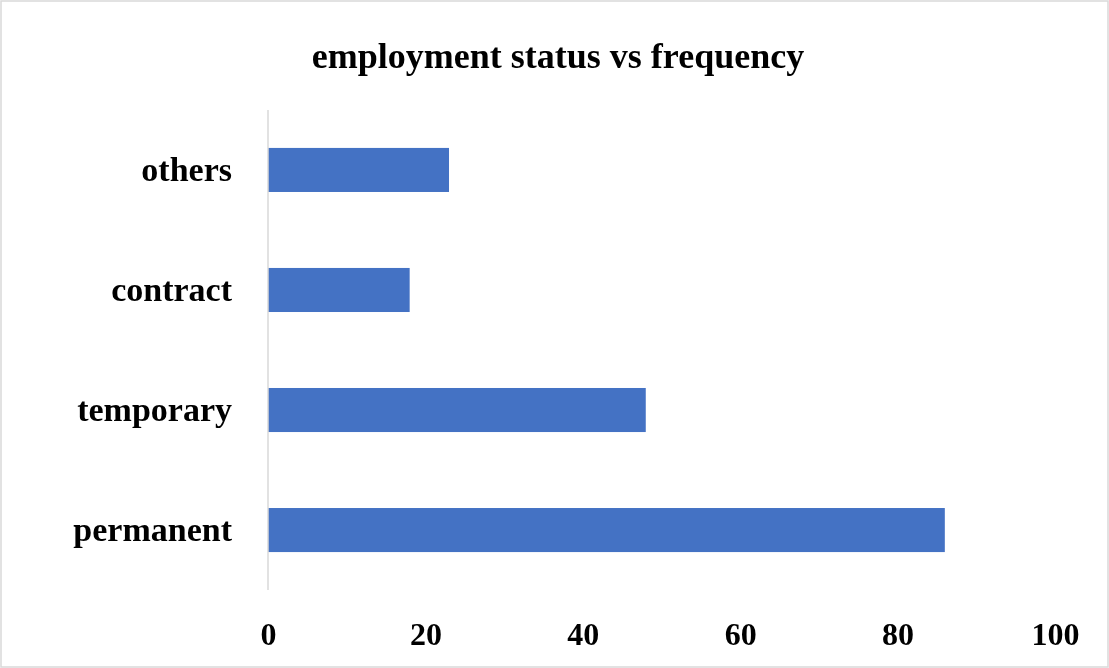  Describe the element at coordinates (154, 409) in the screenshot. I see `y-tick-label: temporary` at that location.